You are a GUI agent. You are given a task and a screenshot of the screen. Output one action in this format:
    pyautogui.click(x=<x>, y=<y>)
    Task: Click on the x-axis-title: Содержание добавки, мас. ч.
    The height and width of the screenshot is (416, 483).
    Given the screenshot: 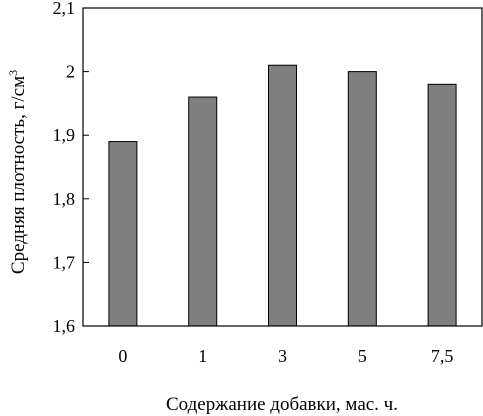 What is the action you would take?
    pyautogui.click(x=282, y=404)
    